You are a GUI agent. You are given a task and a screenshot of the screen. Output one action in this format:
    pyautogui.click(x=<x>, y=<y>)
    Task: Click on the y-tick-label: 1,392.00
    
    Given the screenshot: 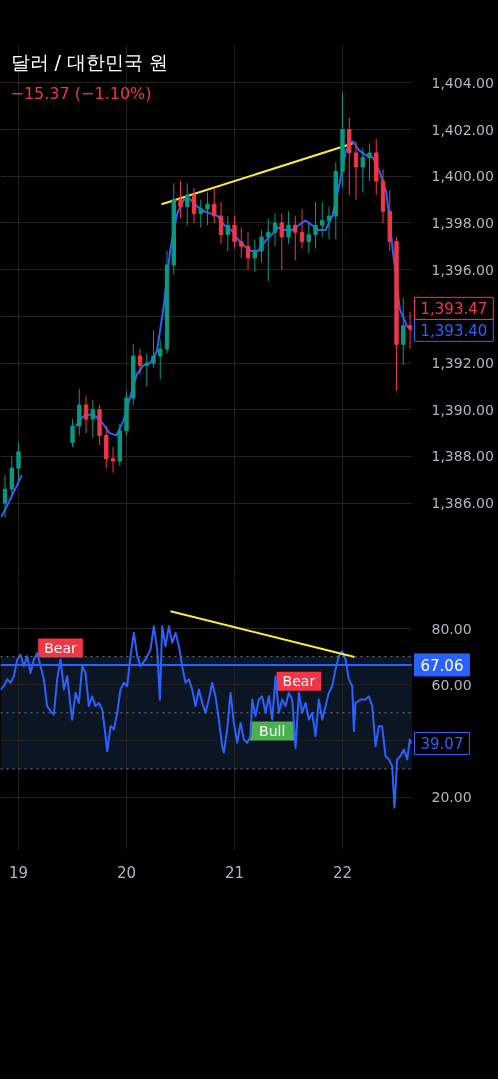 What is the action you would take?
    pyautogui.click(x=462, y=363)
    